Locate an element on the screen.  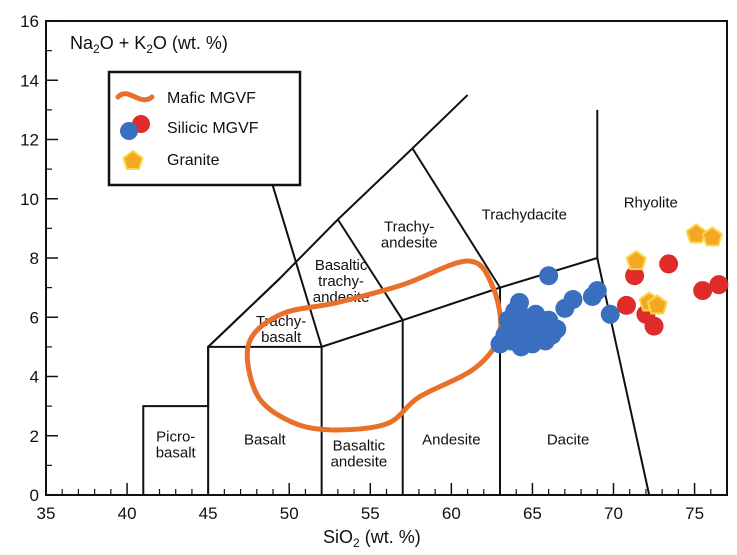
field-label: Basalt is located at coordinates (265, 440).